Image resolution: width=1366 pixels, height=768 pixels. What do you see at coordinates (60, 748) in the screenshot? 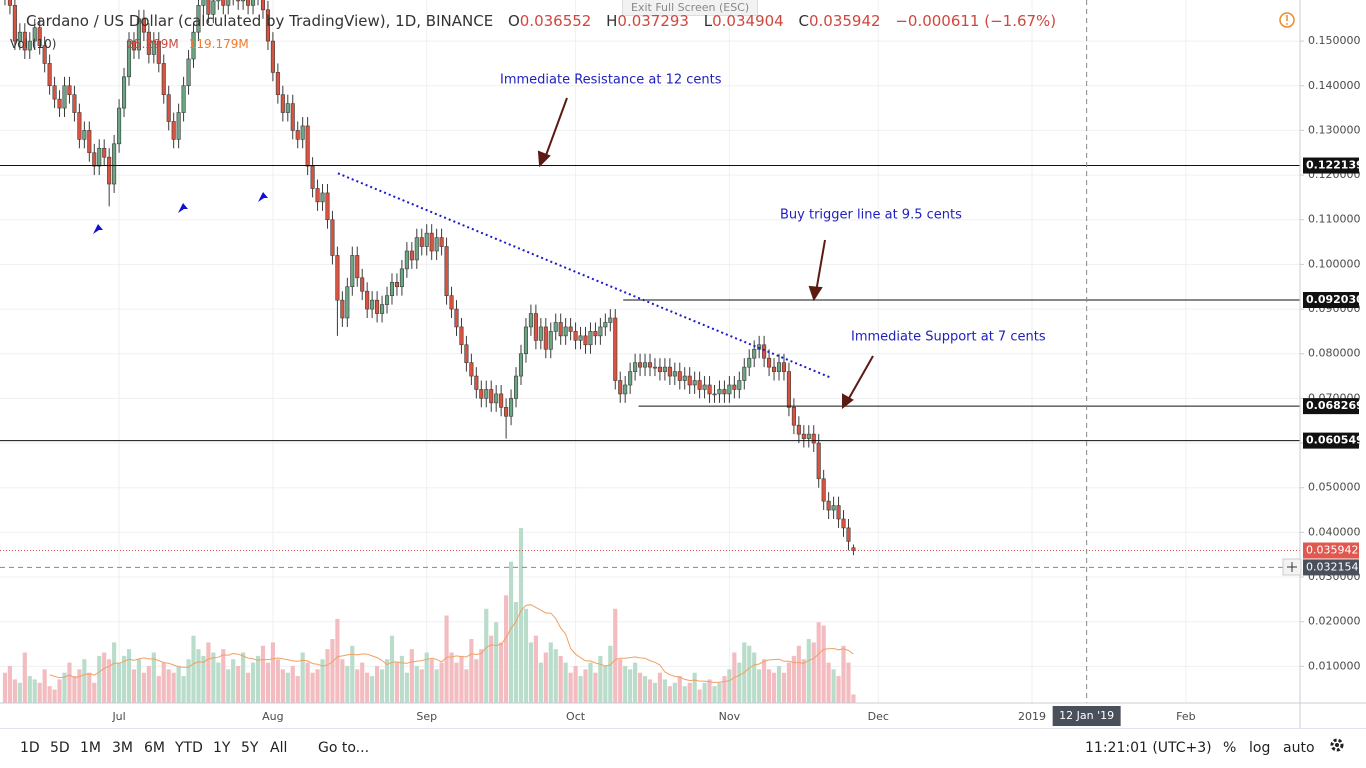
I see `timeframe-button: 5D` at bounding box center [60, 748].